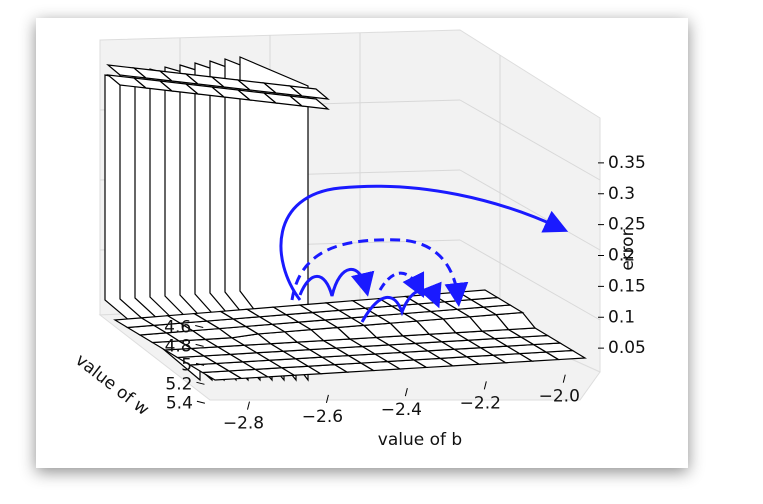  Describe the element at coordinates (627, 225) in the screenshot. I see `z-tick-label: 0.25` at that location.